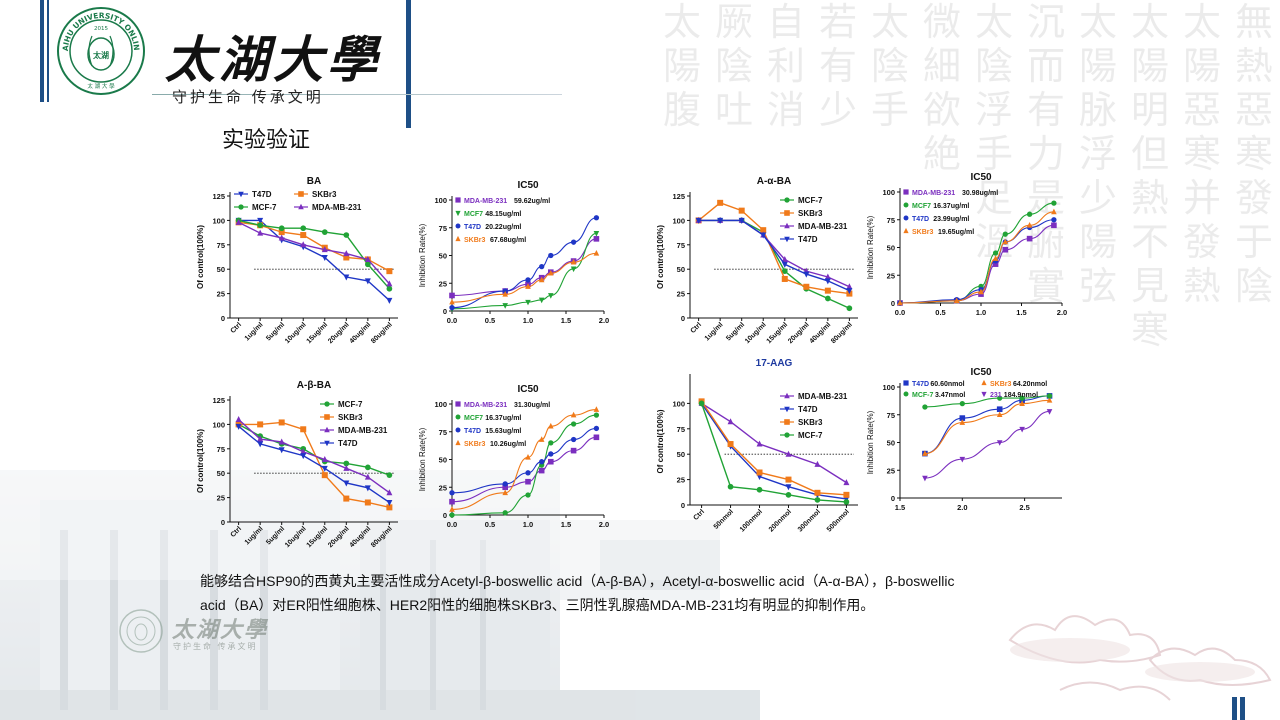 Image resolution: width=1280 pixels, height=720 pixels. Describe the element at coordinates (950, 395) in the screenshot. I see `legend-value: 3.47nmol` at that location.